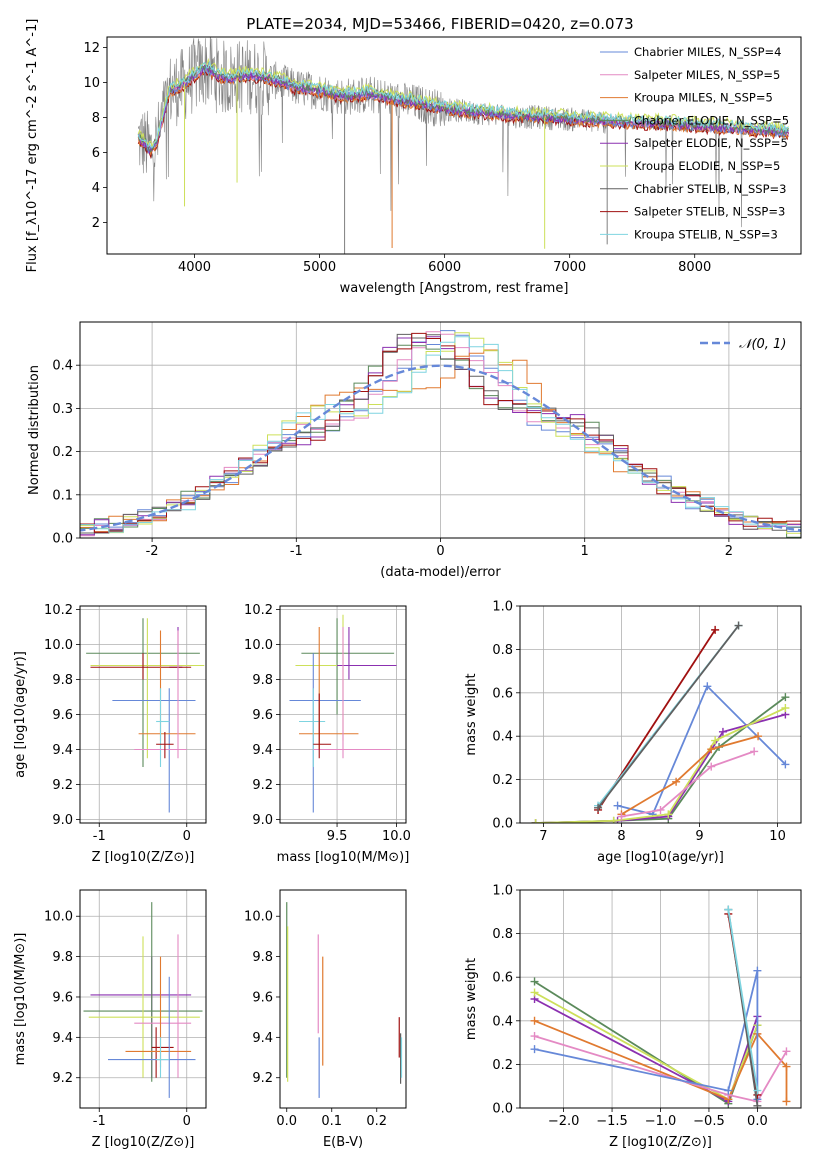 This screenshot has width=819, height=1170. I want to click on x-tick-label: 6000, so click(444, 267).